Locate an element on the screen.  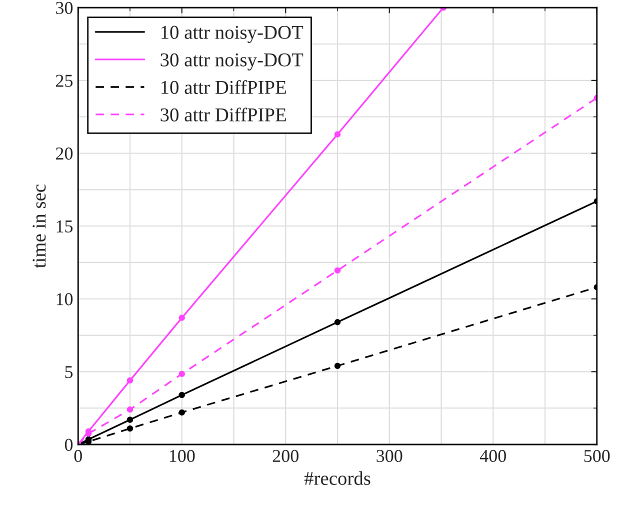
x-axis-title: #records is located at coordinates (337, 478).